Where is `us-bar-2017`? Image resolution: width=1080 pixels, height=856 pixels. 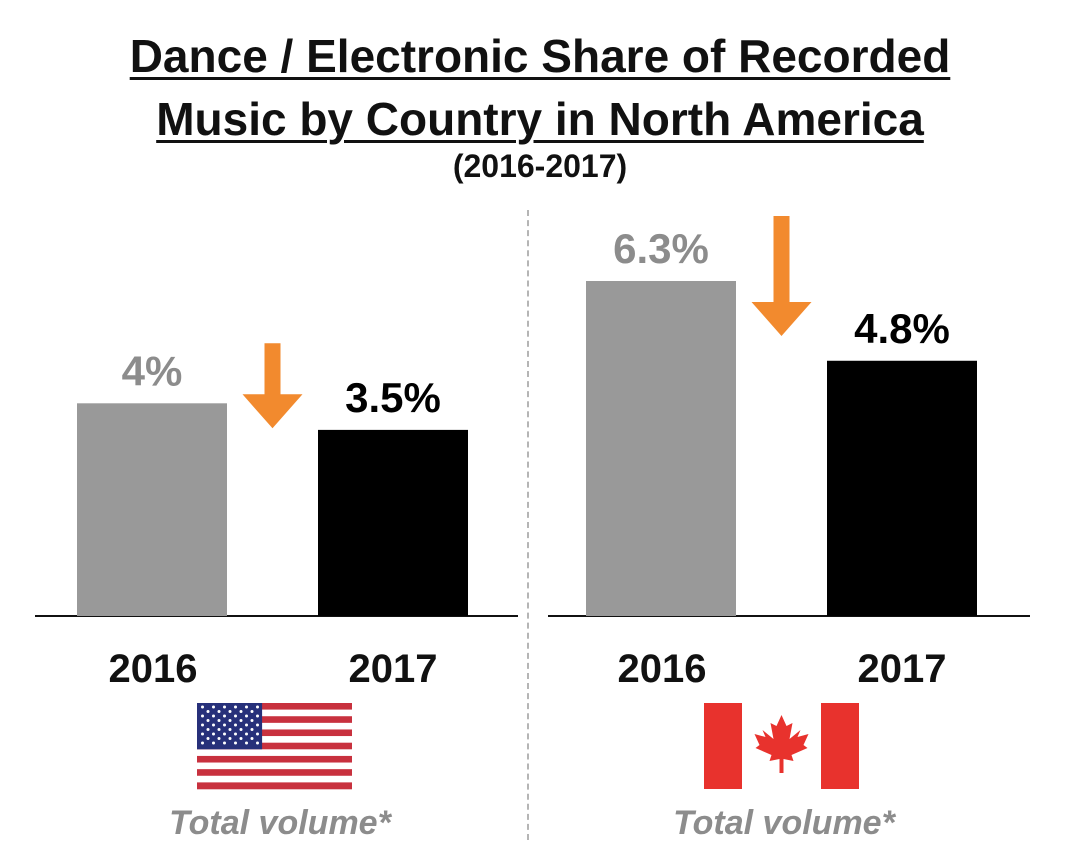
us-bar-2017 is located at coordinates (393, 522).